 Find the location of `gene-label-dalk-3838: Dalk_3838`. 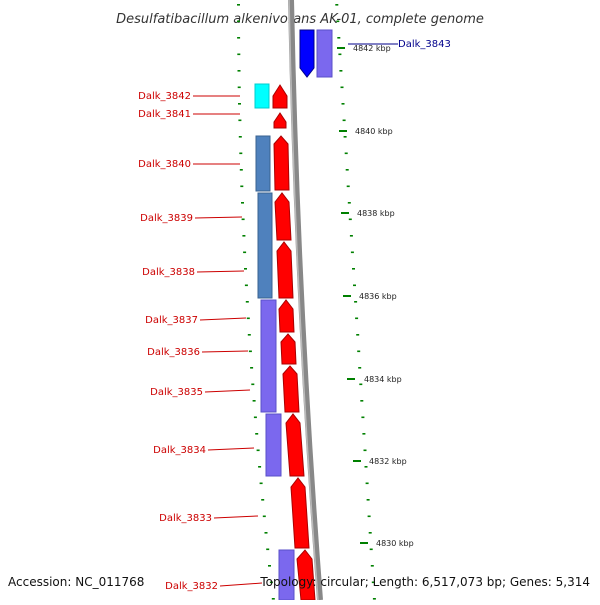

gene-label-dalk-3838: Dalk_3838 is located at coordinates (168, 272).